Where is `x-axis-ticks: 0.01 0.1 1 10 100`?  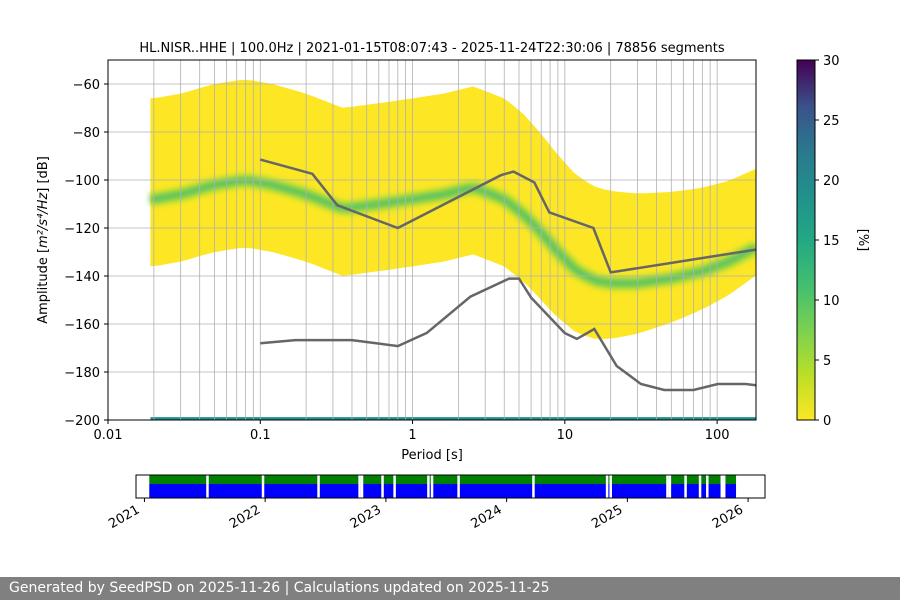
x-axis-ticks: 0.01 0.1 1 10 100 is located at coordinates (412, 431).